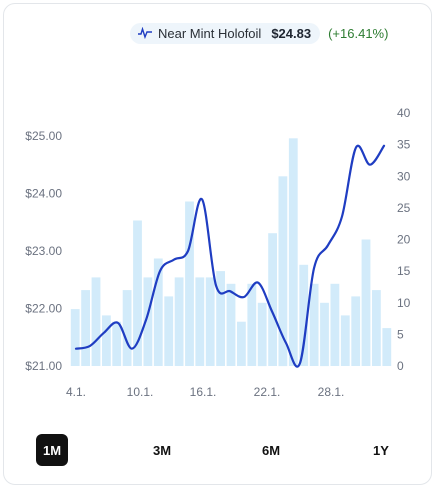  Describe the element at coordinates (331, 392) in the screenshot. I see `x-tick-label: 28.1.` at that location.